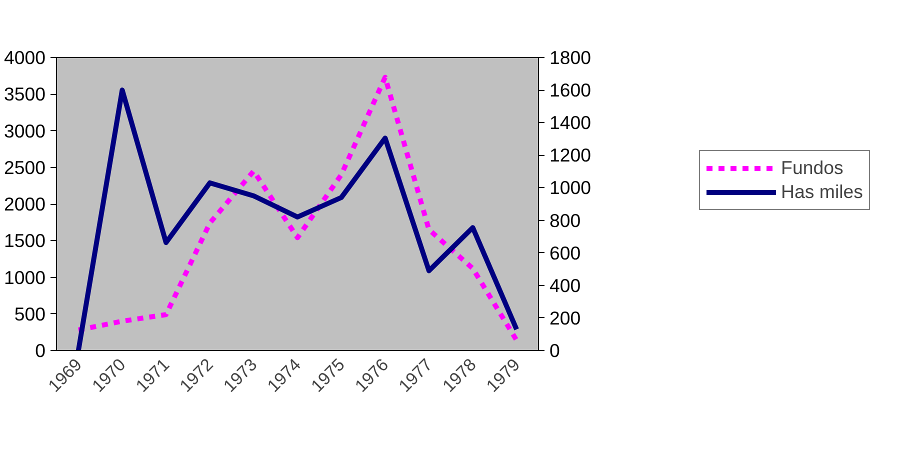 This screenshot has height=453, width=917. Describe the element at coordinates (25, 167) in the screenshot. I see `y-tick-label: 2500` at that location.